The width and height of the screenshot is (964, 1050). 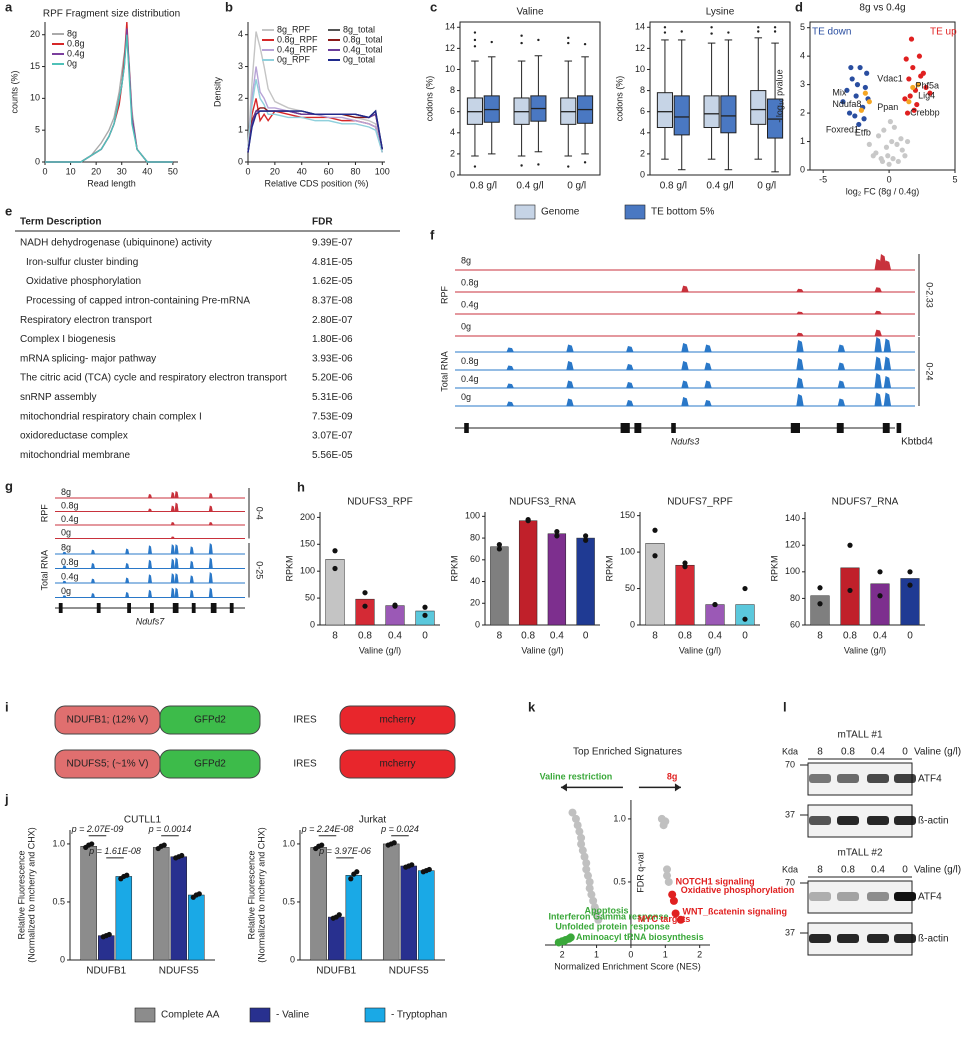 What do you see at coordinates (74, 436) in the screenshot?
I see `table-cell: oxidoreductase complex` at bounding box center [74, 436].